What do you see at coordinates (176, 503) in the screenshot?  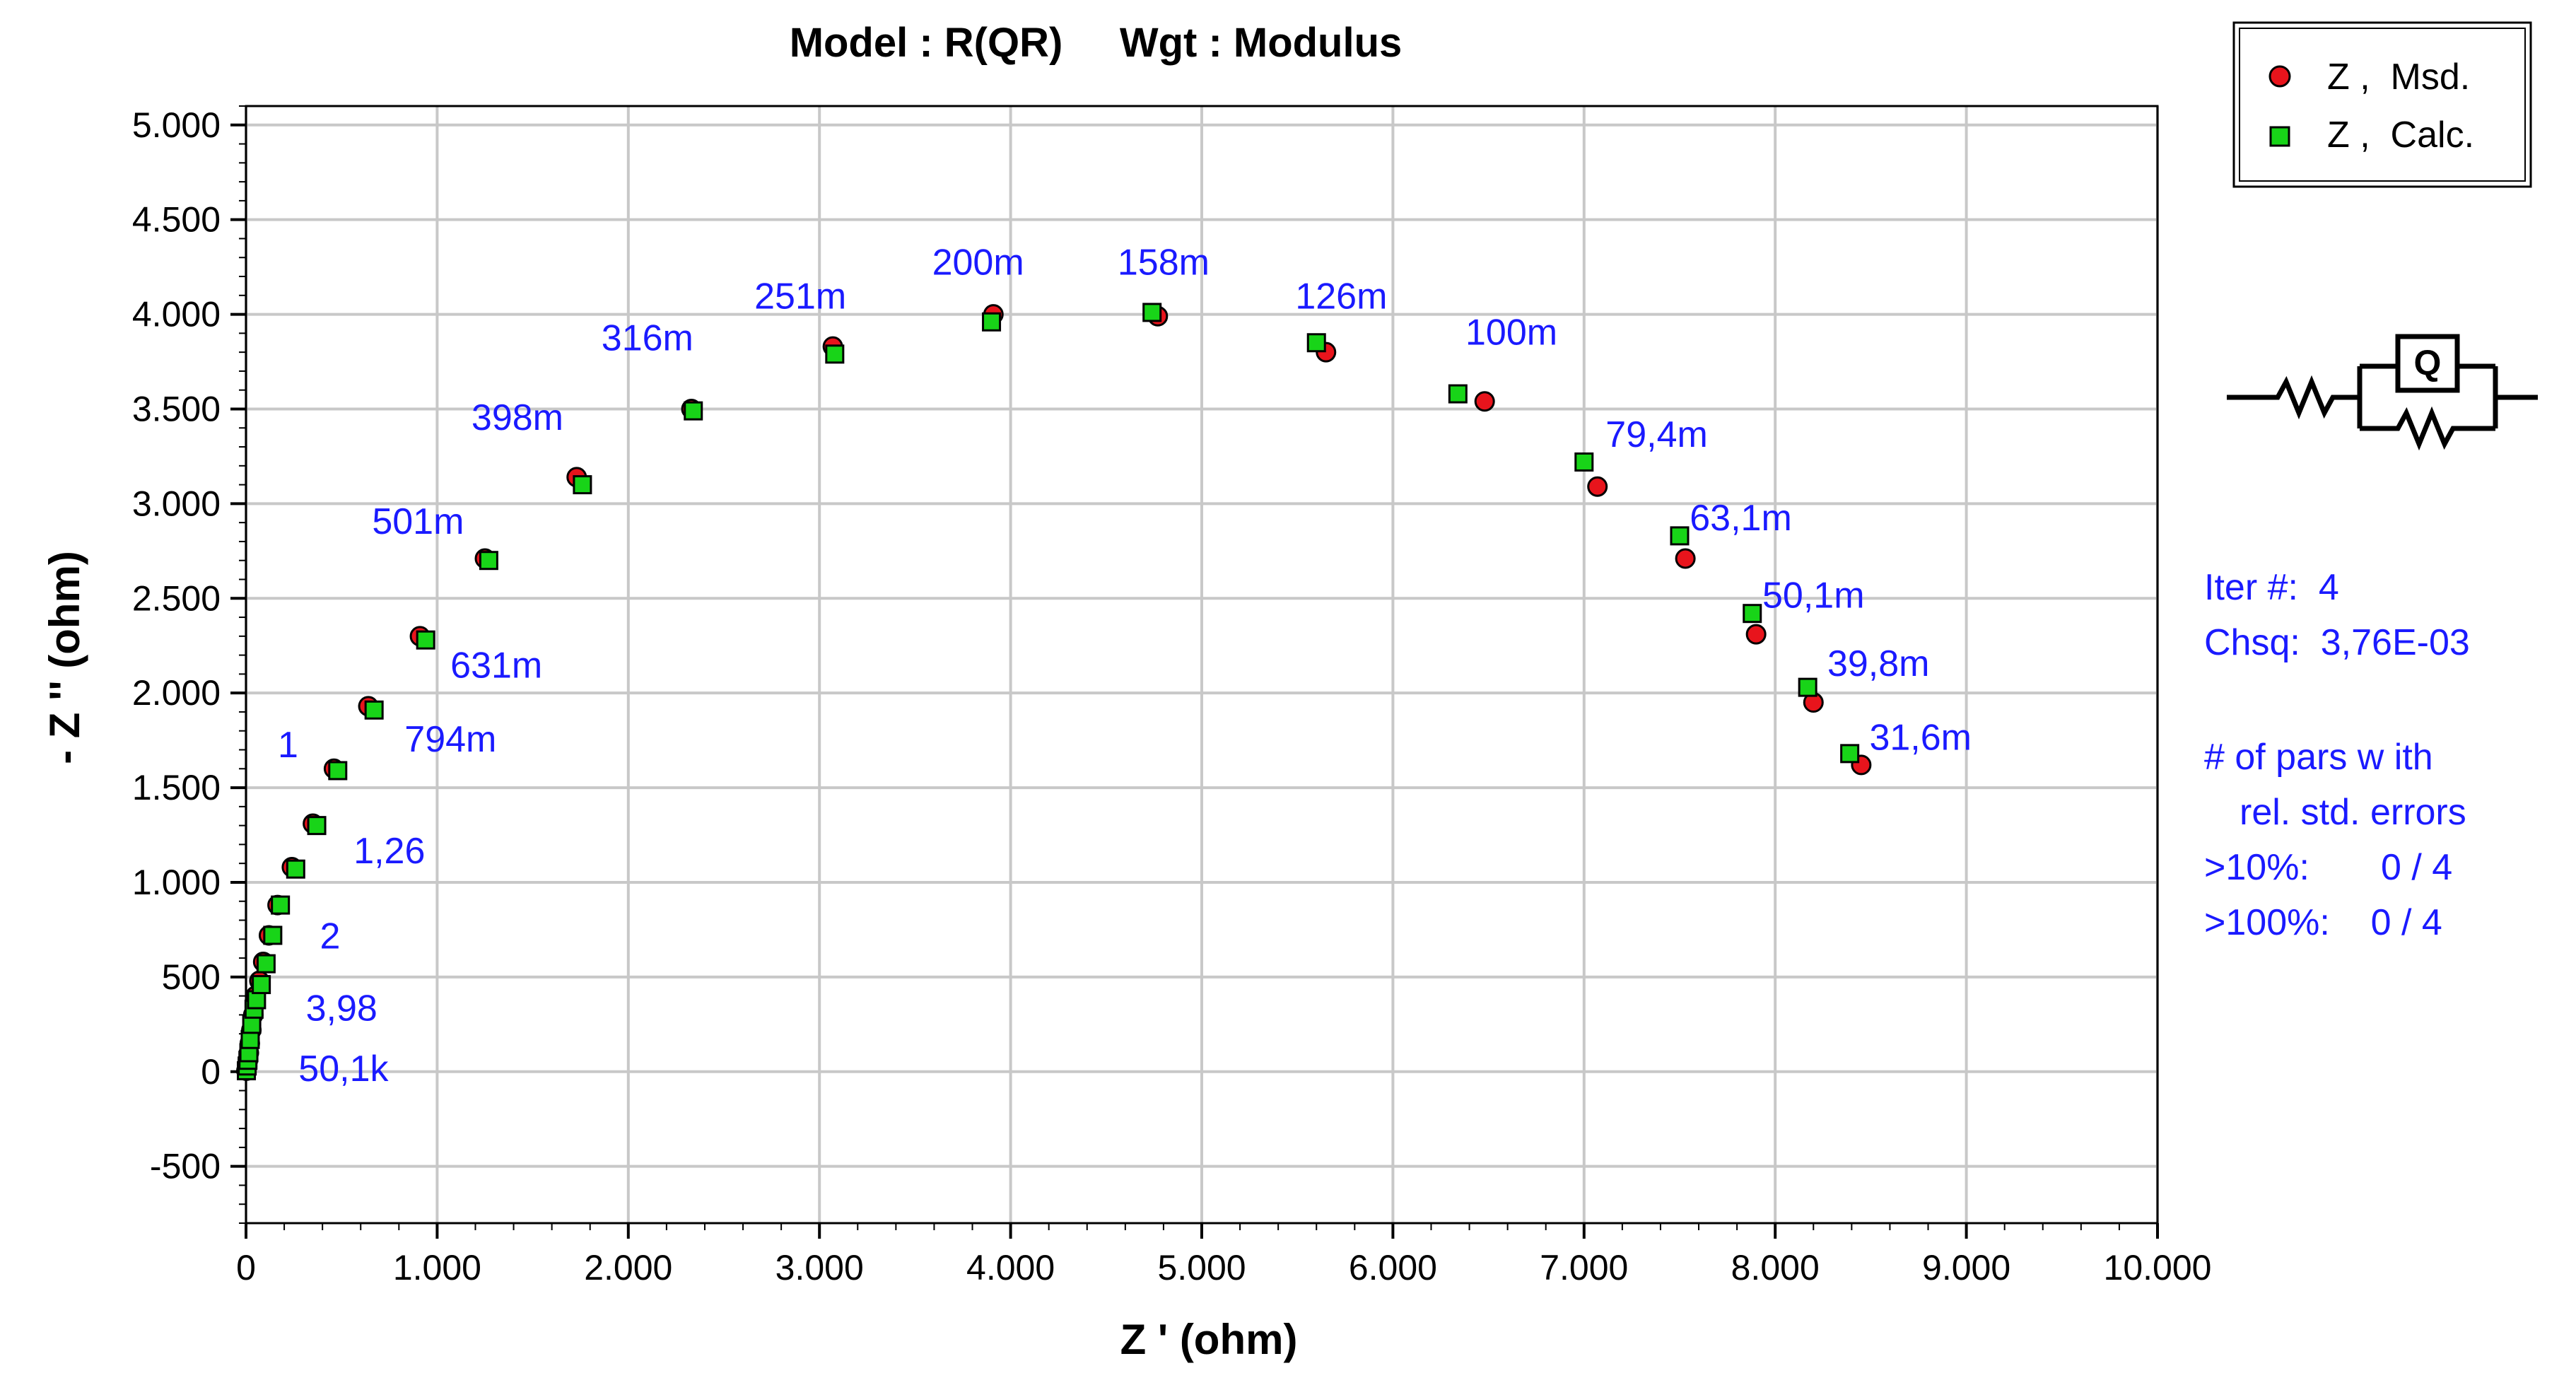 I see `y-tick-label: 3.000` at bounding box center [176, 503].